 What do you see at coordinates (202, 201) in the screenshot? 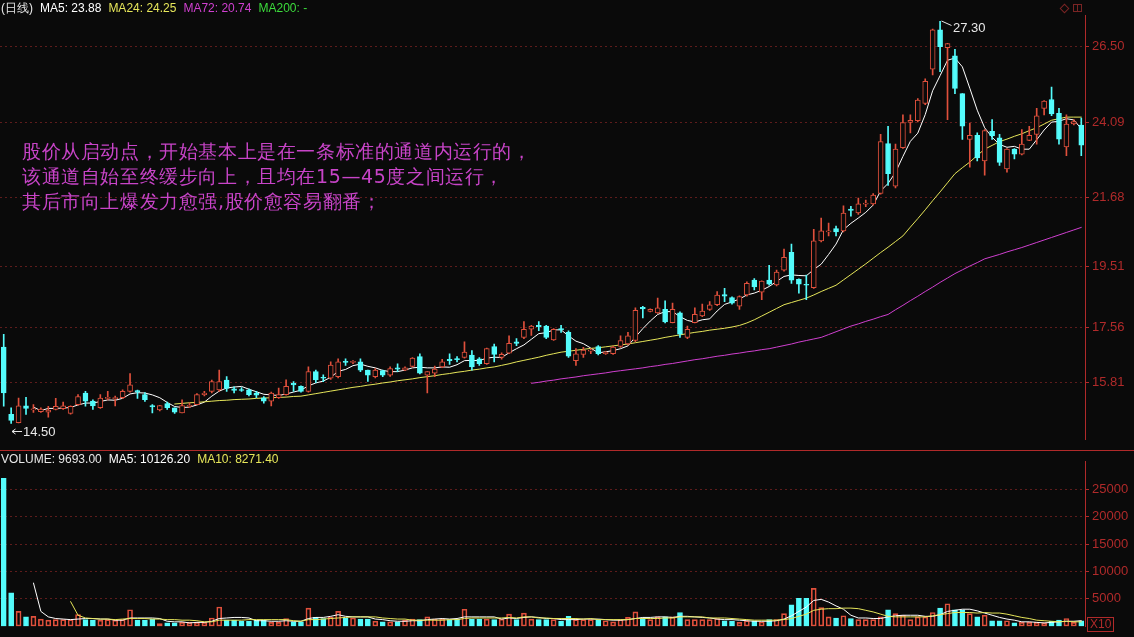
I see `annotation: 其后市向上爆发力愈强,股价愈容易翻番；` at bounding box center [202, 201].